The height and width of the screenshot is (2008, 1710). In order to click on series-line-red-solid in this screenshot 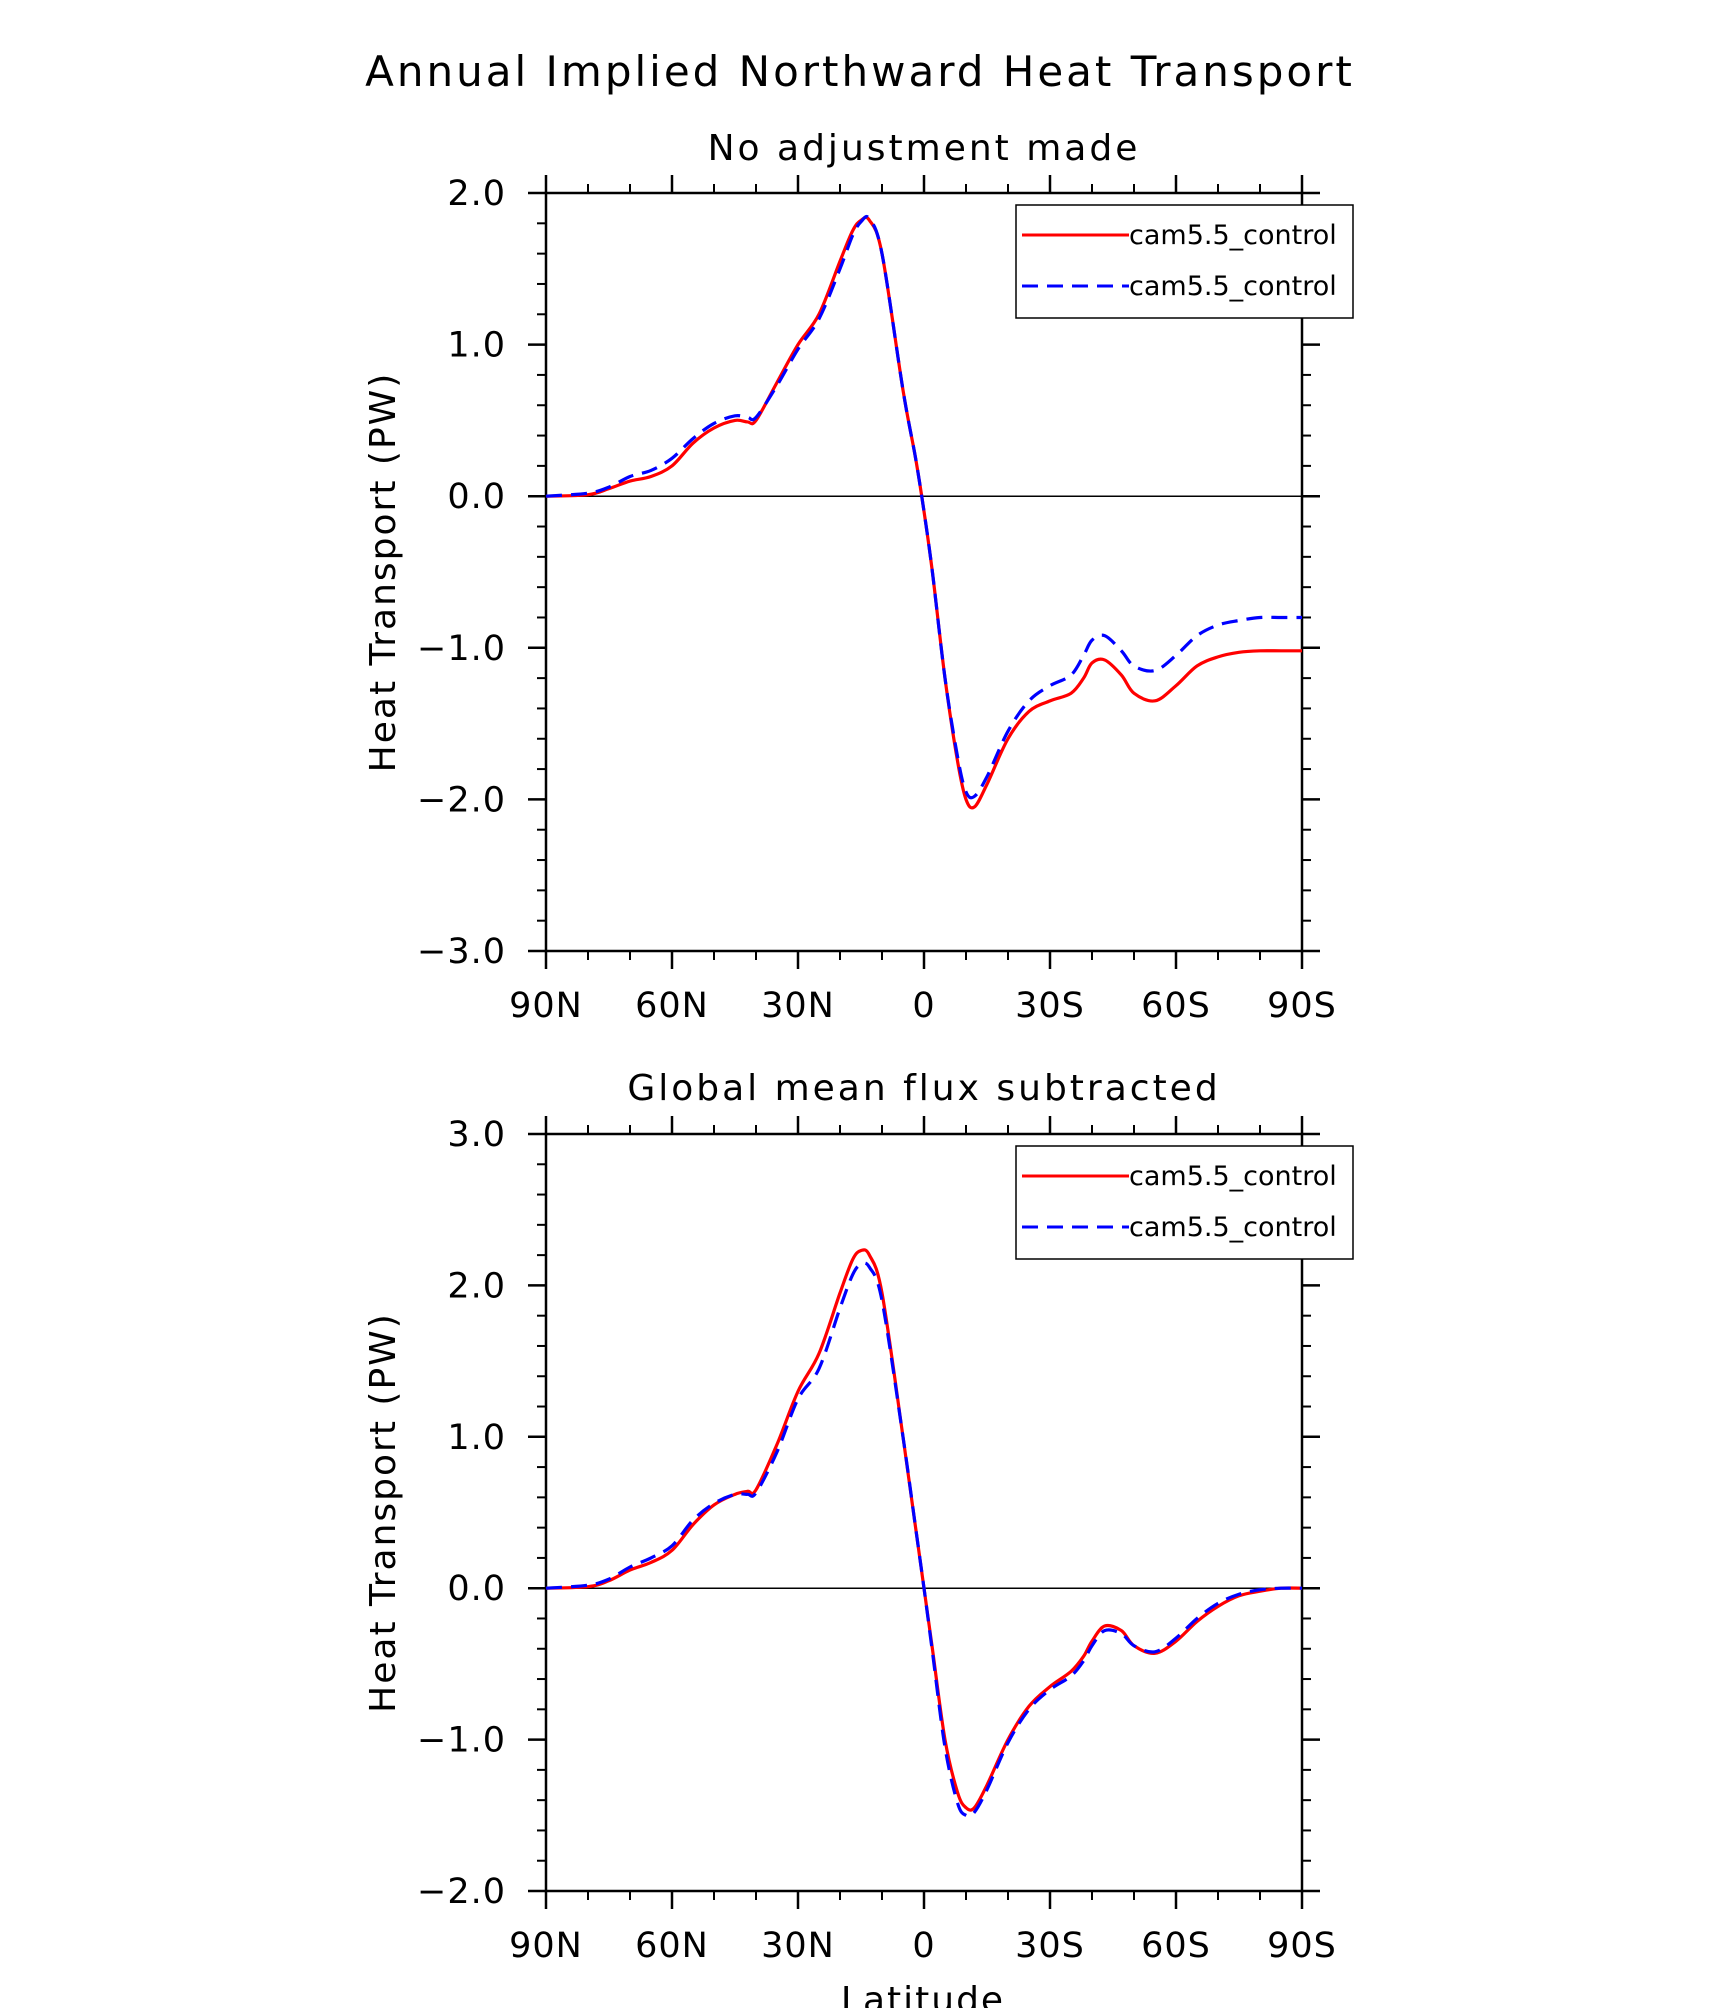, I will do `click(924, 1530)`.